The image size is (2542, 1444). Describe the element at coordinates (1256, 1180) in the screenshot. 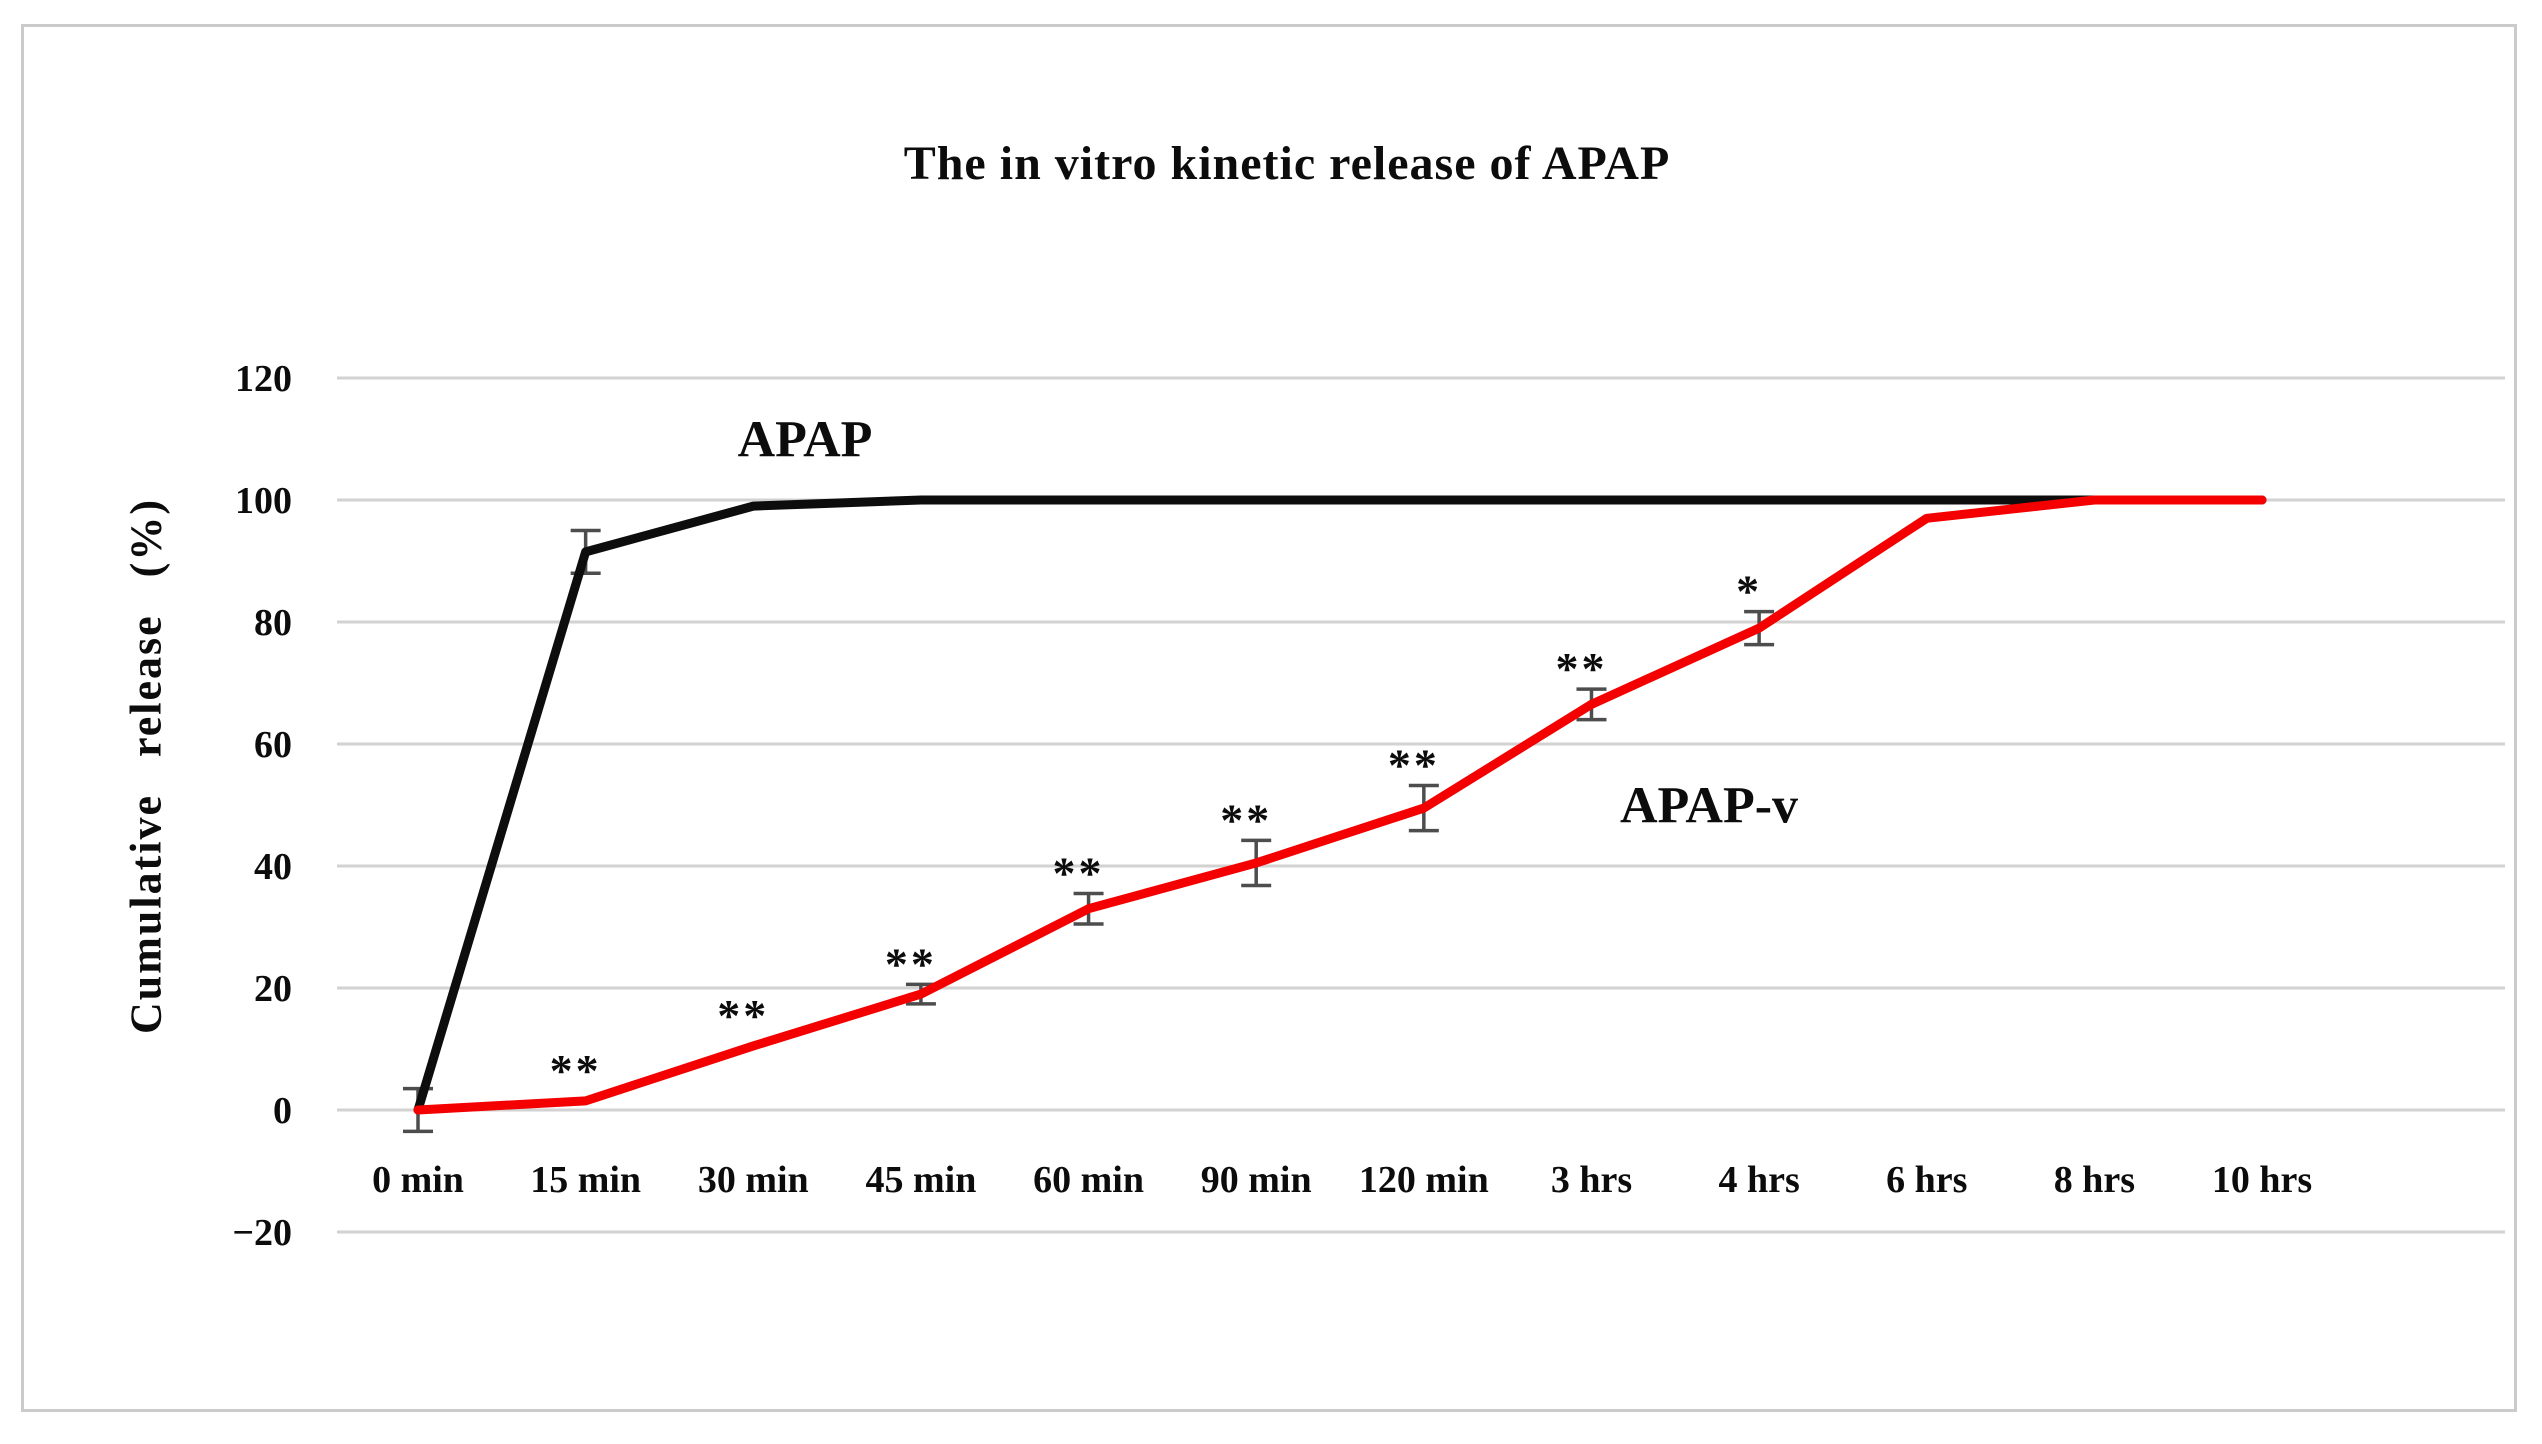

I see `x-tick-label-90-min: 90 min` at that location.